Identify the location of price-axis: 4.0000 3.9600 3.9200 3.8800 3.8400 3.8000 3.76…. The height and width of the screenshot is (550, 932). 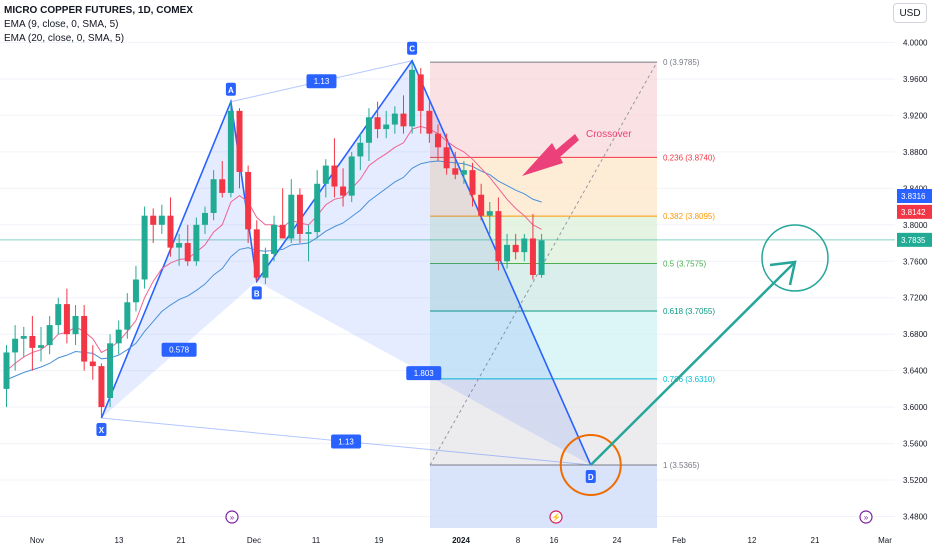
(914, 280).